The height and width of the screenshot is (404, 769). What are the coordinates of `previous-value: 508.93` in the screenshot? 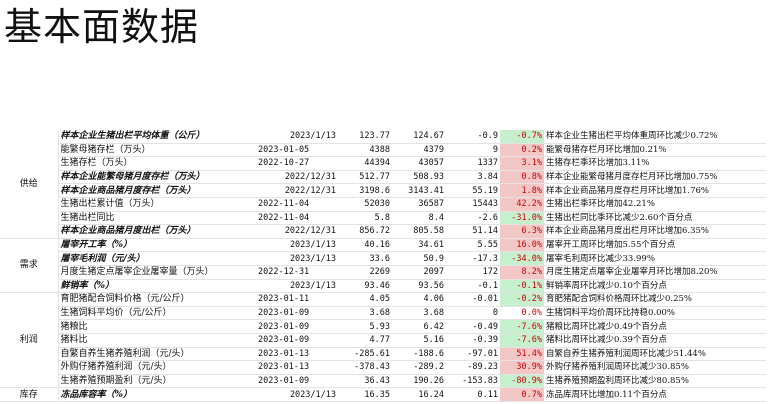 It's located at (419, 177).